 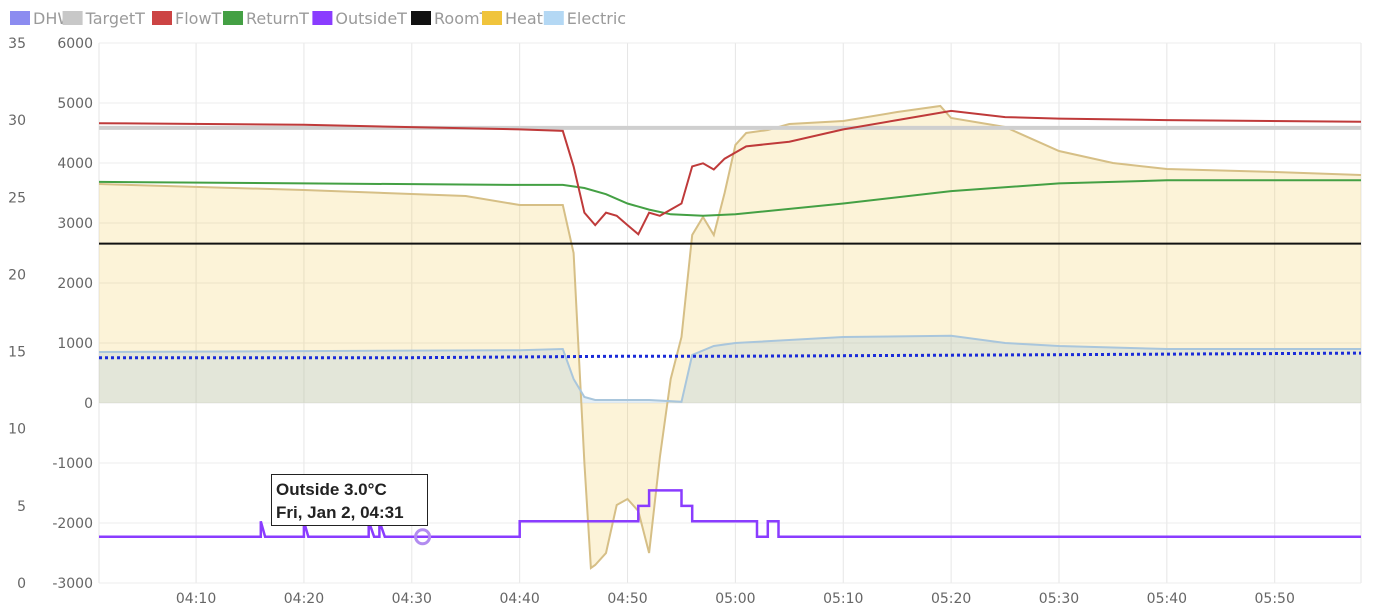 I want to click on legend-swatch-dhw, so click(x=20, y=18).